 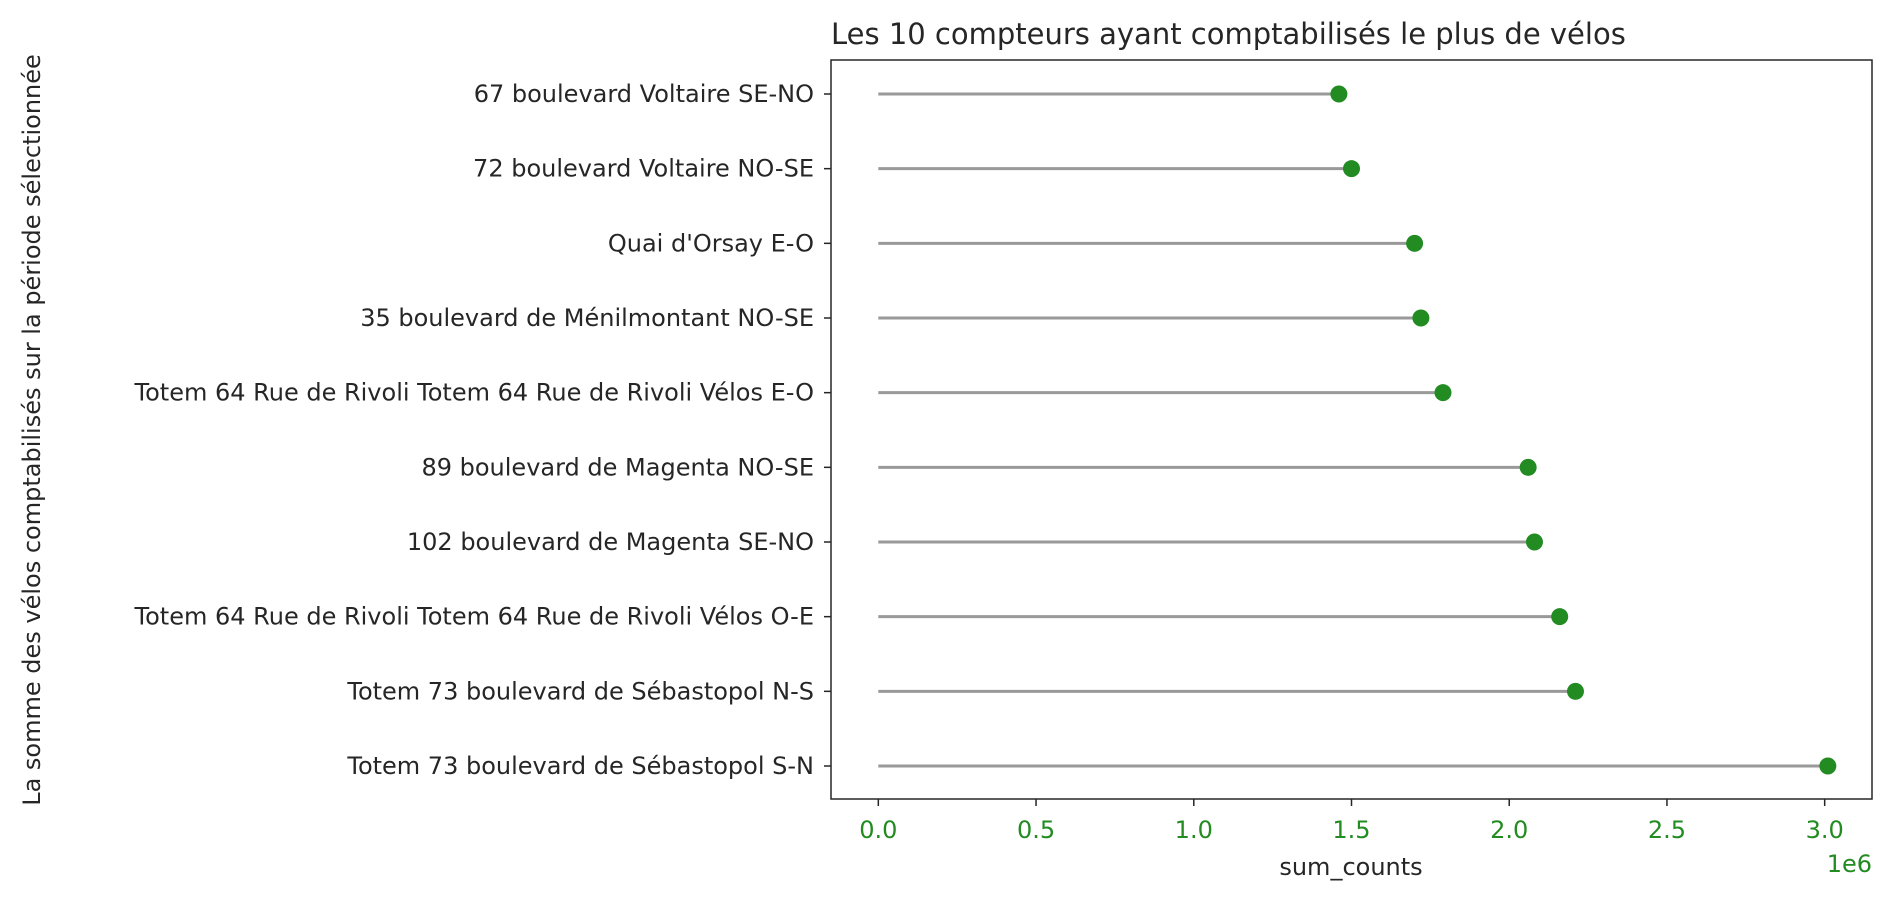 What do you see at coordinates (587, 318) in the screenshot?
I see `category-label: 35 boulevard de Ménilmontant NO-SE` at bounding box center [587, 318].